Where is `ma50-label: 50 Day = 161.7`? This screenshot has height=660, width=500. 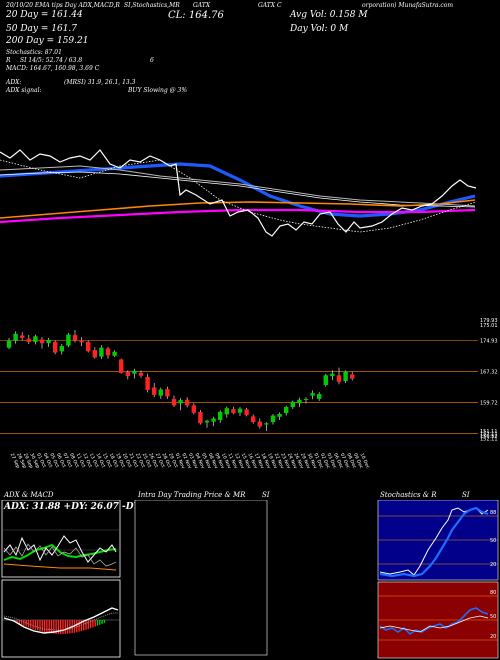
ma50-label: 50 Day = 161.7 is located at coordinates (42, 29).